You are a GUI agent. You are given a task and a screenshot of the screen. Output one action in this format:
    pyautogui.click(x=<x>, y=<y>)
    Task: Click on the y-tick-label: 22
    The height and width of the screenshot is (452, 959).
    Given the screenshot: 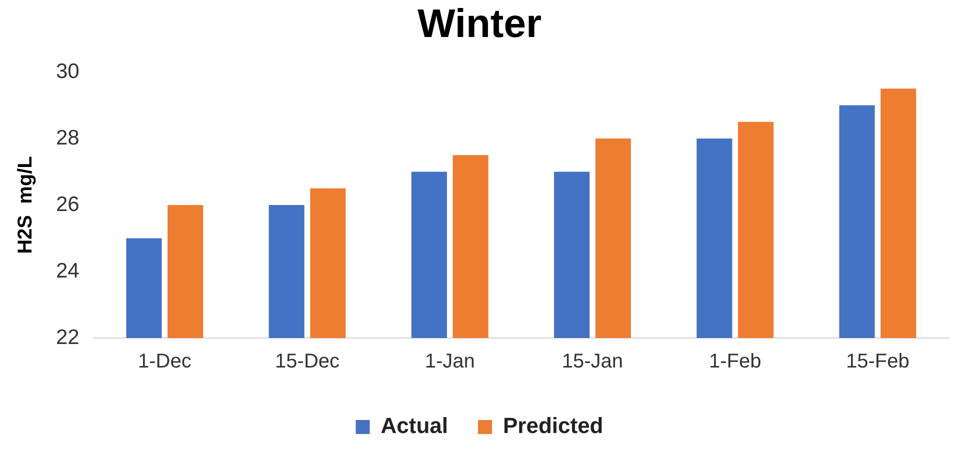 What is the action you would take?
    pyautogui.click(x=68, y=337)
    